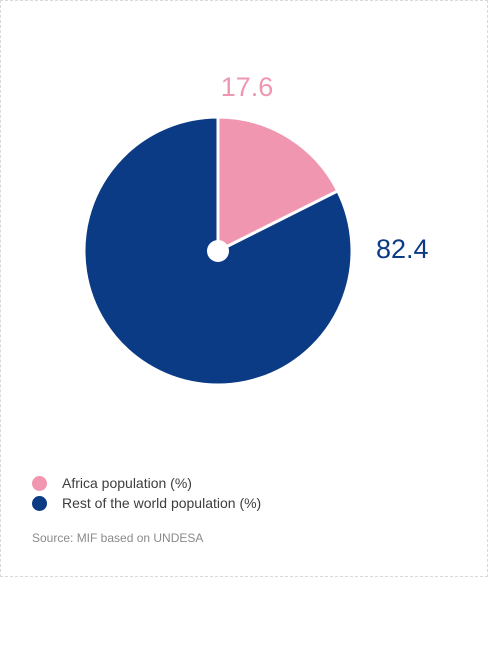 This screenshot has width=490, height=651. What do you see at coordinates (39, 483) in the screenshot?
I see `legend-swatch-africa` at bounding box center [39, 483].